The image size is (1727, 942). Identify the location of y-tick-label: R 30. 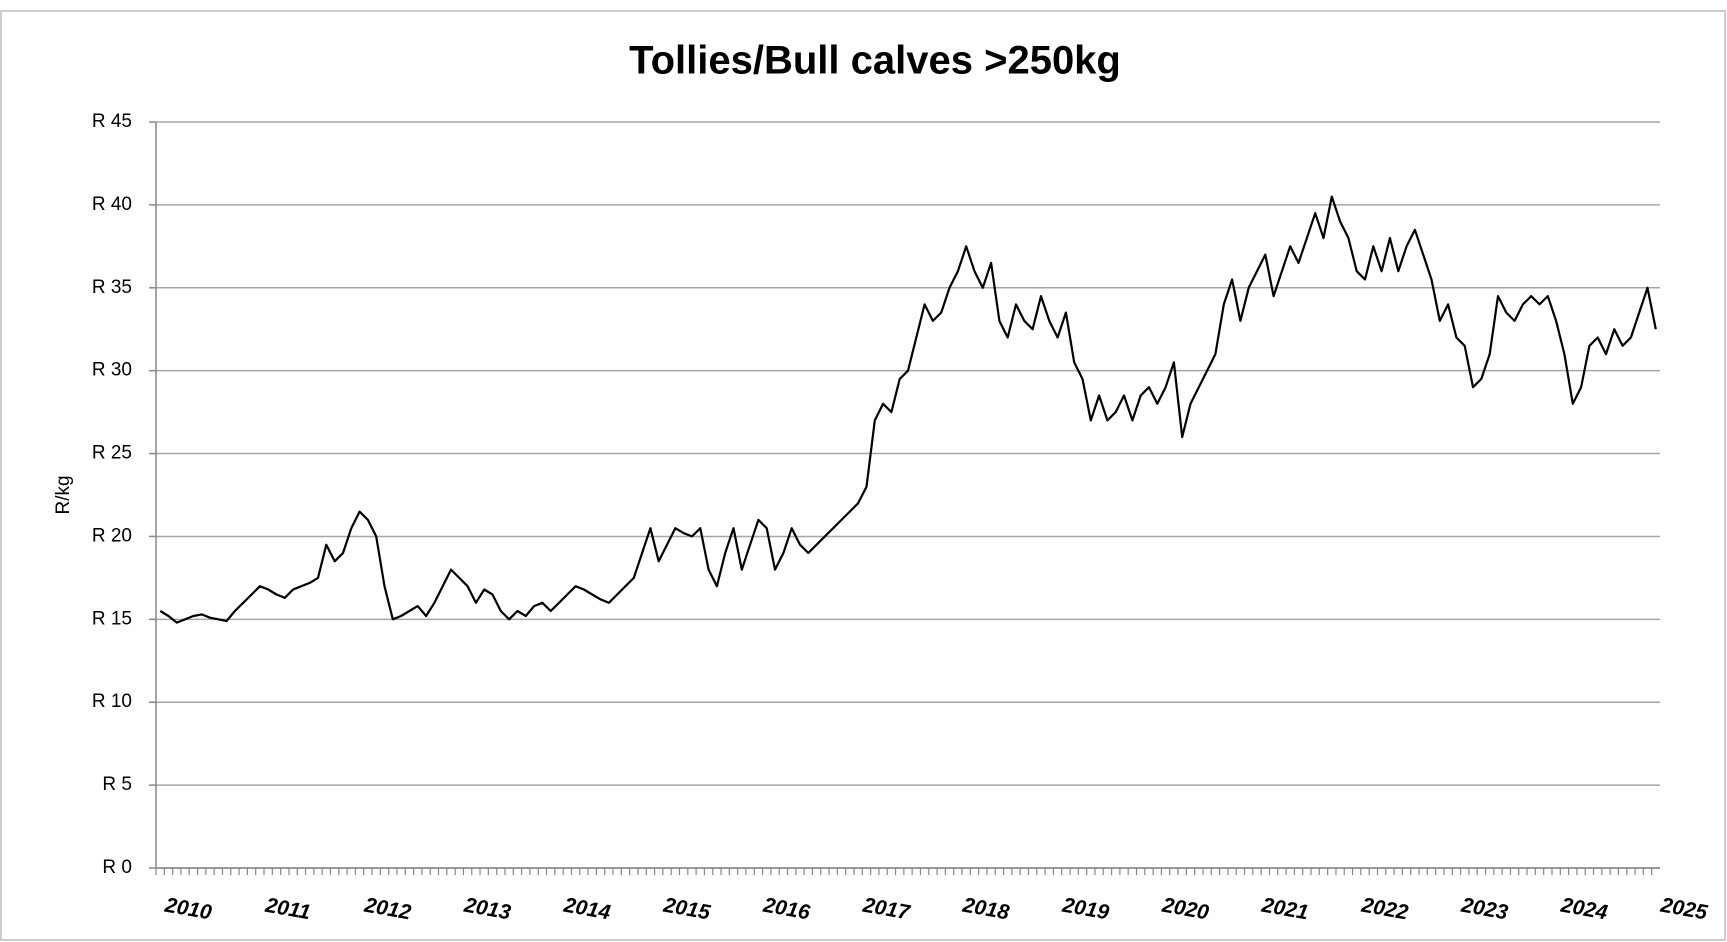
(112, 370).